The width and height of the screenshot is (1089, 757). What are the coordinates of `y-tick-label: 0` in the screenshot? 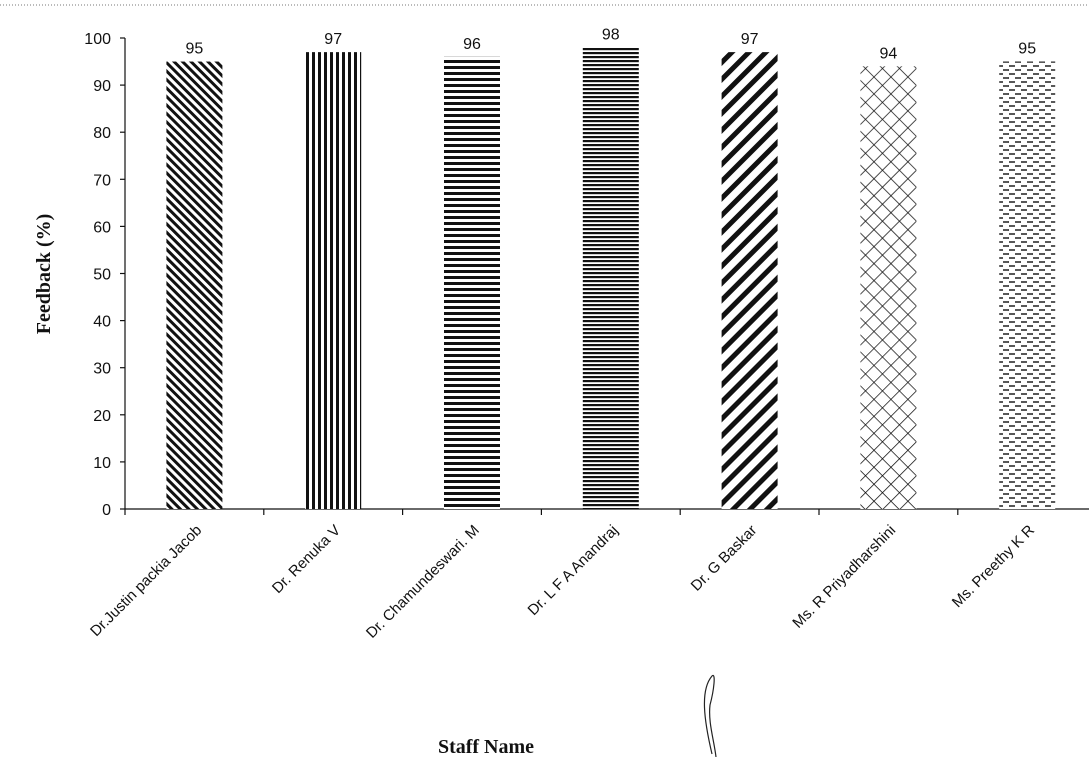 It's located at (106, 510).